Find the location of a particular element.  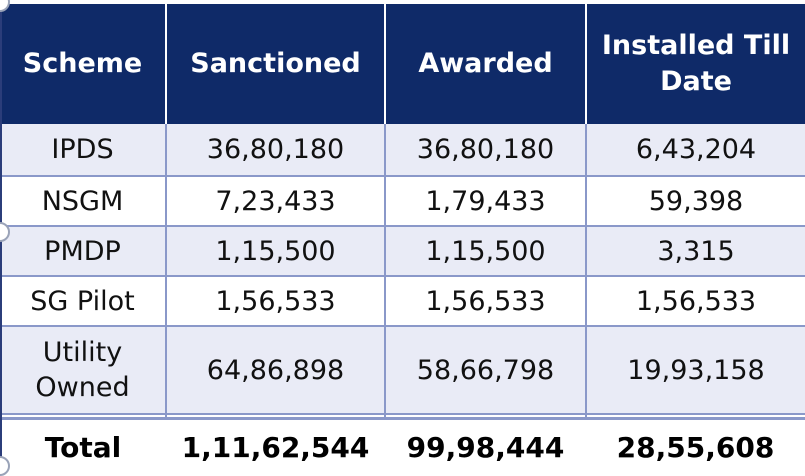

table-row: PMDP 1,15,500 1,15,500 3,315 is located at coordinates (402, 251).